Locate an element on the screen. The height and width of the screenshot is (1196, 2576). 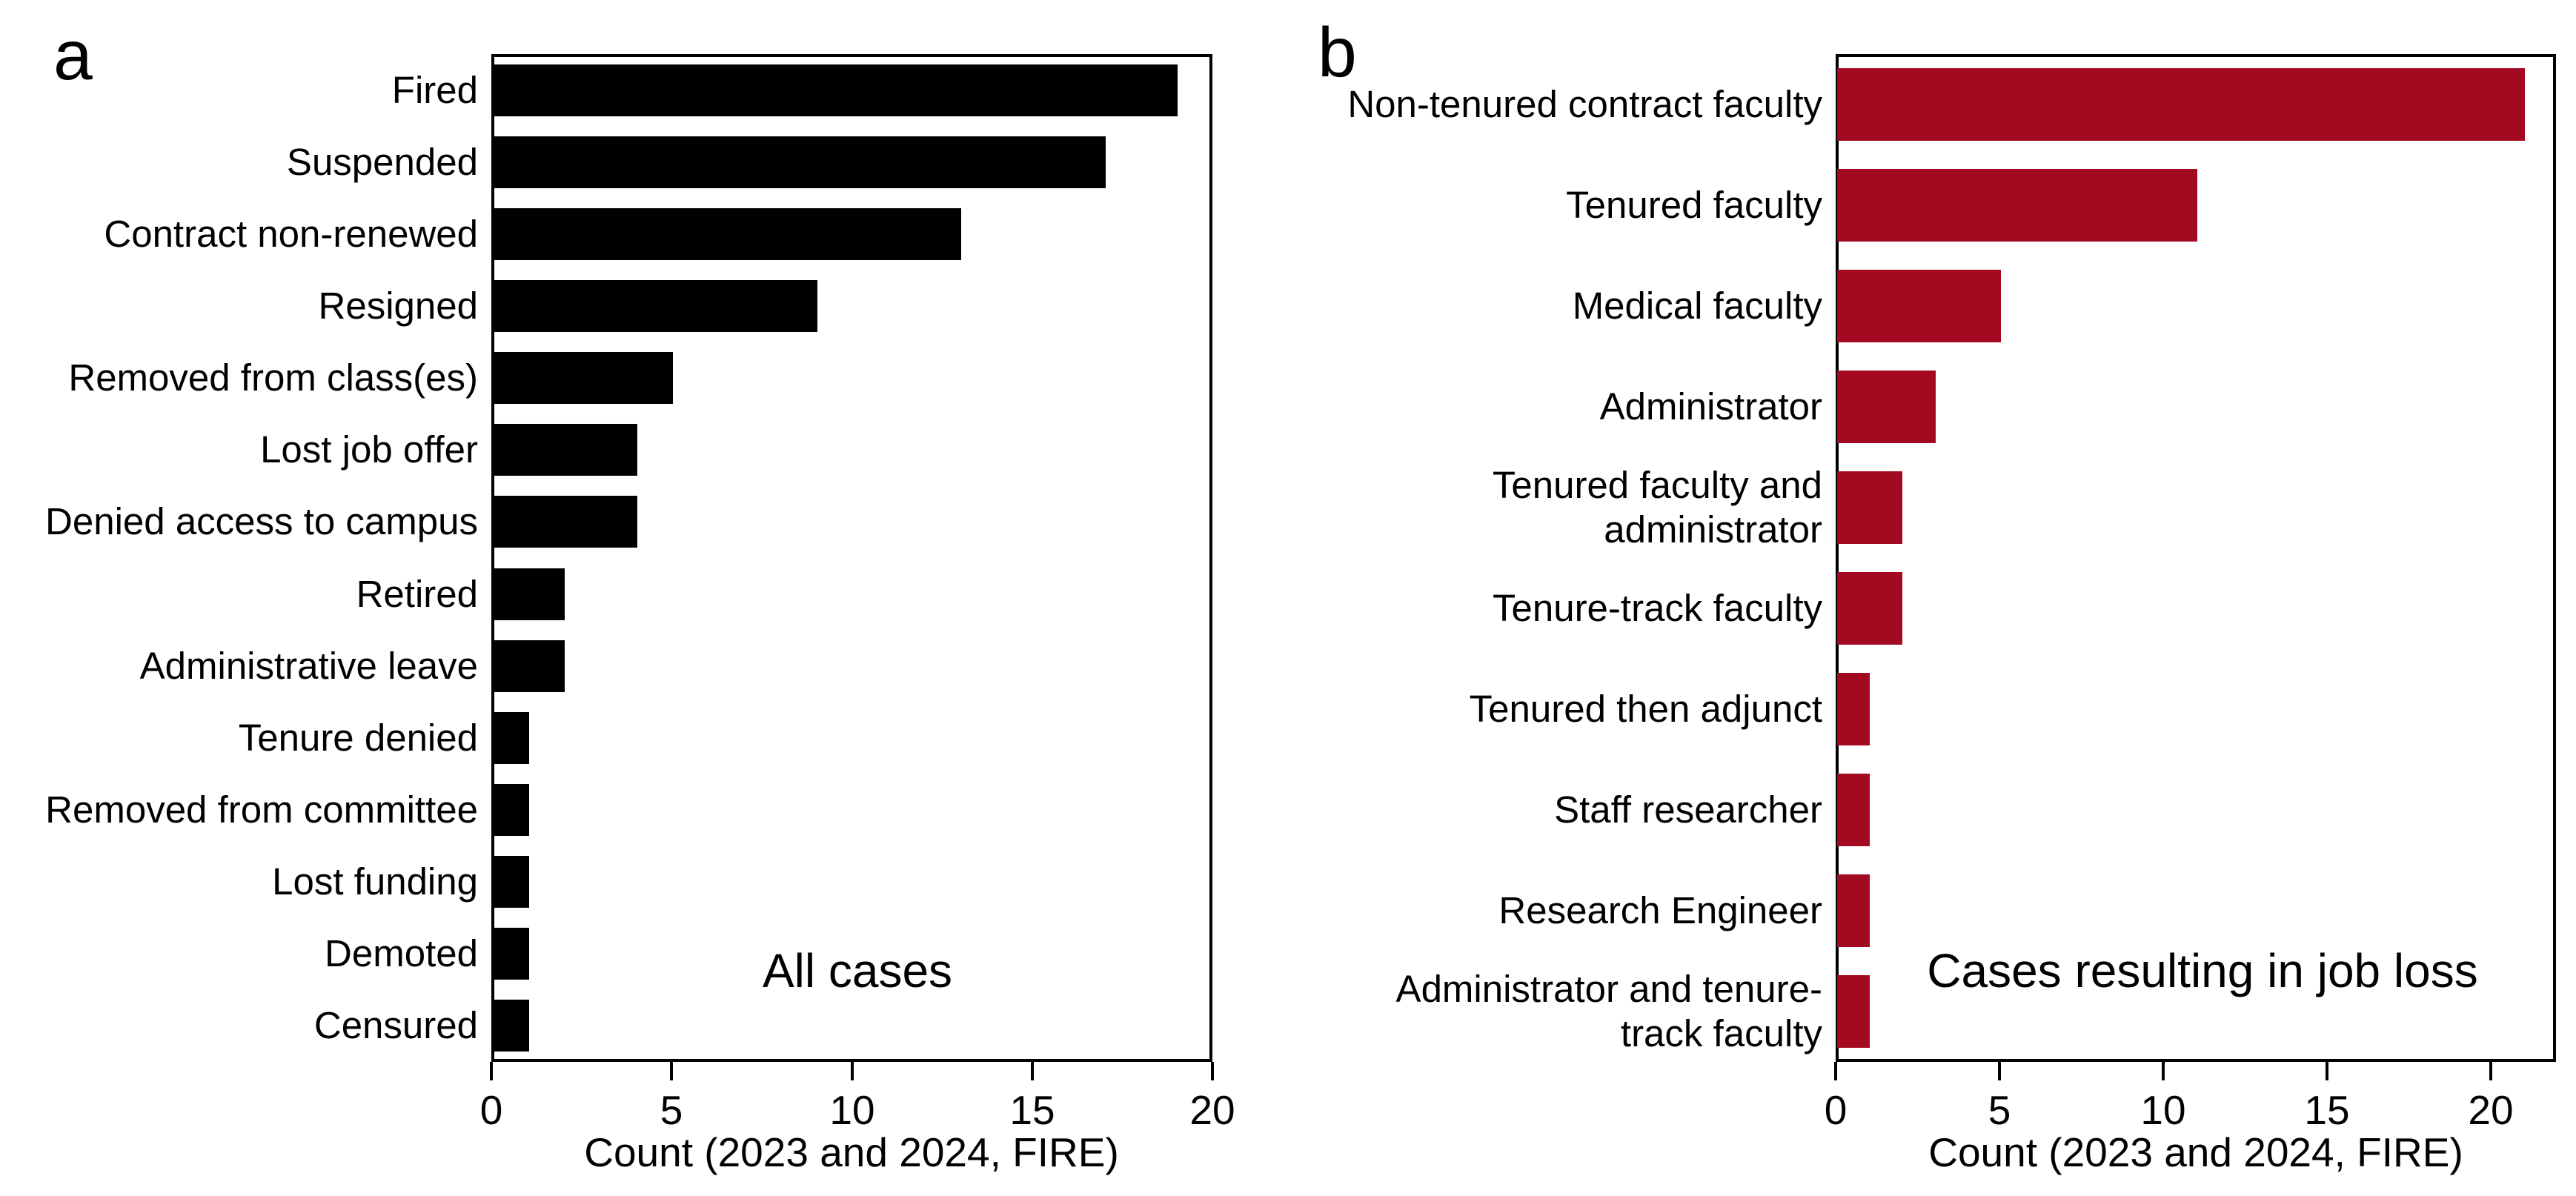
category-label: Denied access to campus is located at coordinates (239, 522).